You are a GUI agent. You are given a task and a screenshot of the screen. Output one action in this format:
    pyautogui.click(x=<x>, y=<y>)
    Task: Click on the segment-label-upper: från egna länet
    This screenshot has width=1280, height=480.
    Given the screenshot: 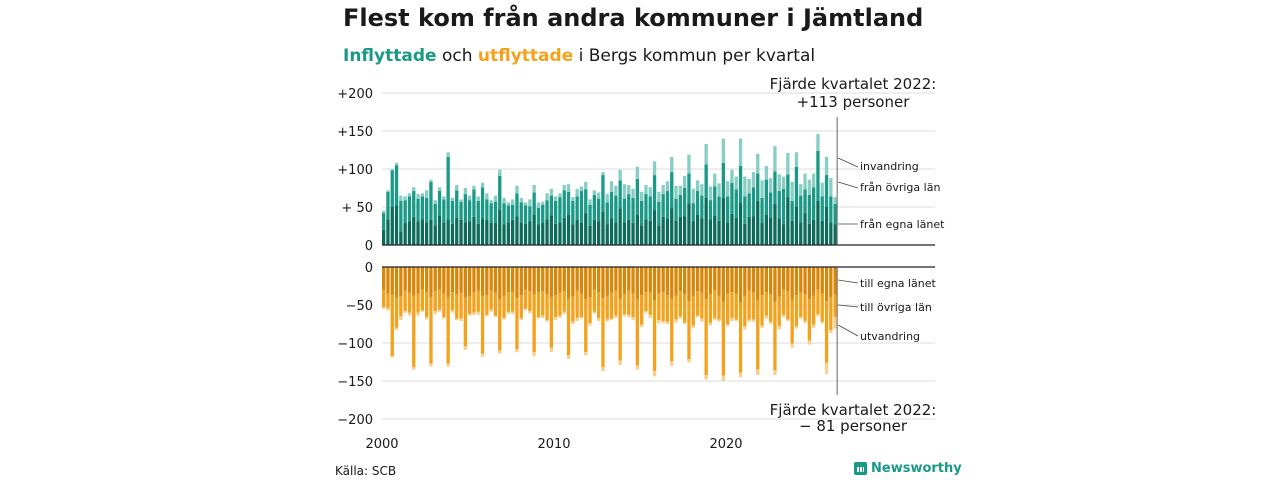 What is the action you would take?
    pyautogui.click(x=902, y=224)
    